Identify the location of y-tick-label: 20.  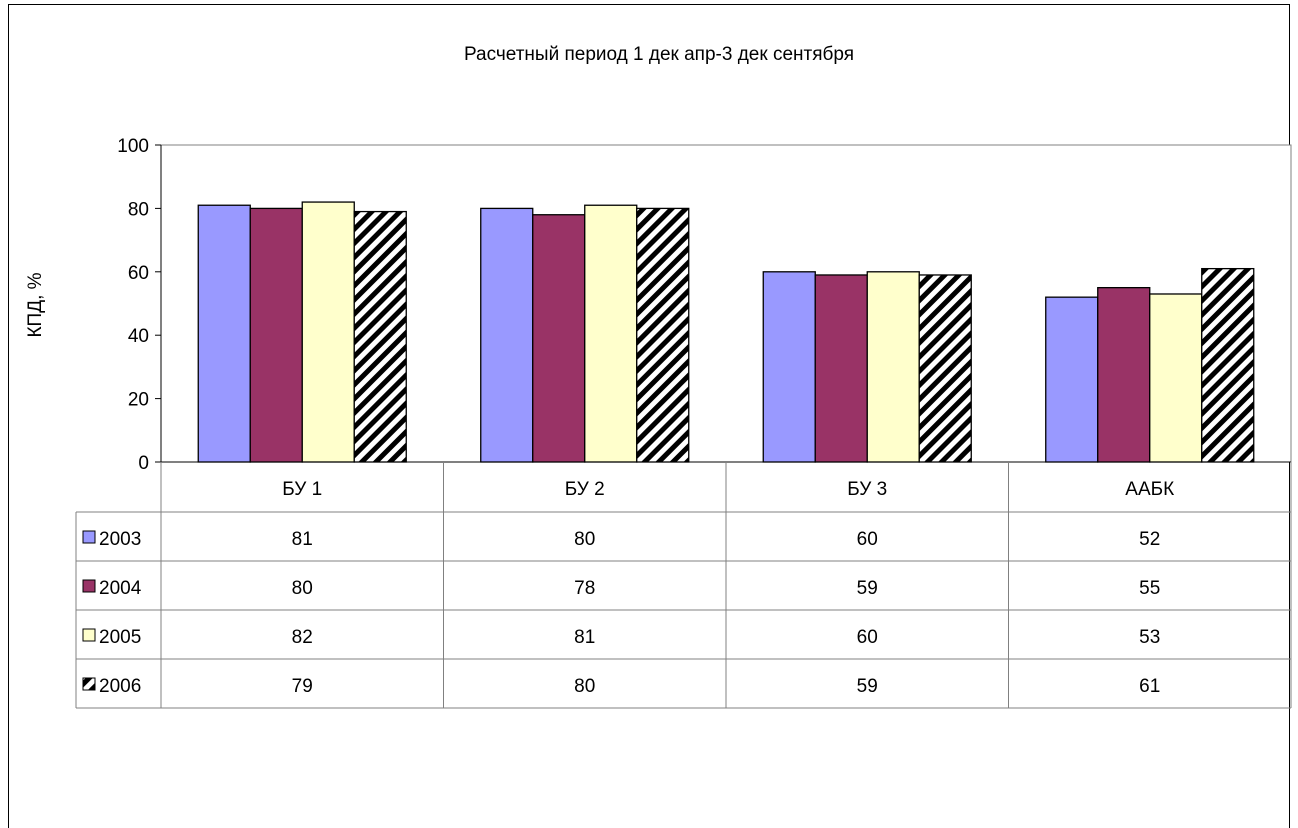
(138, 400).